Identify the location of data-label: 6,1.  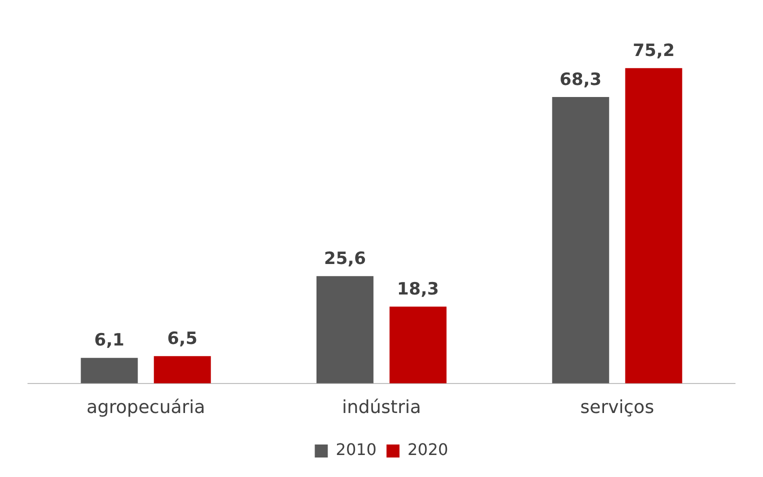
(109, 340).